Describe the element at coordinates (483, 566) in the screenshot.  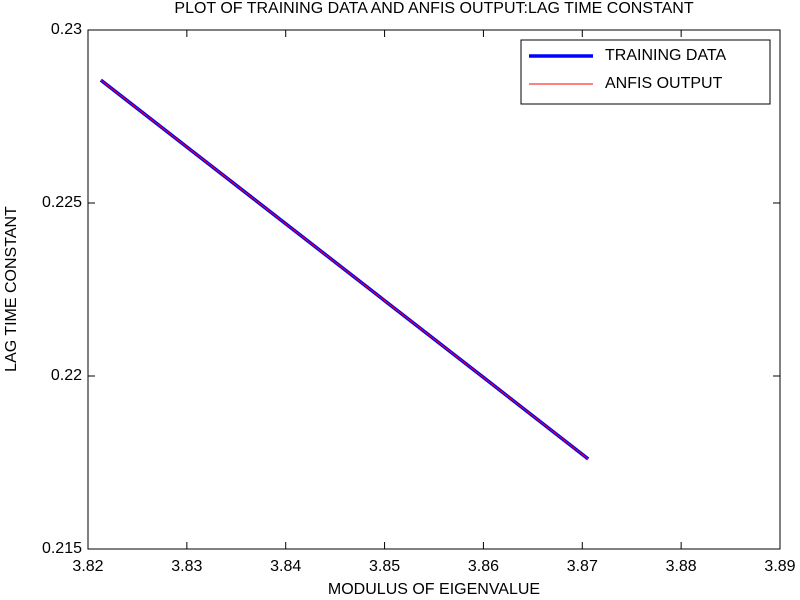
I see `x-tick-label: 3.86` at that location.